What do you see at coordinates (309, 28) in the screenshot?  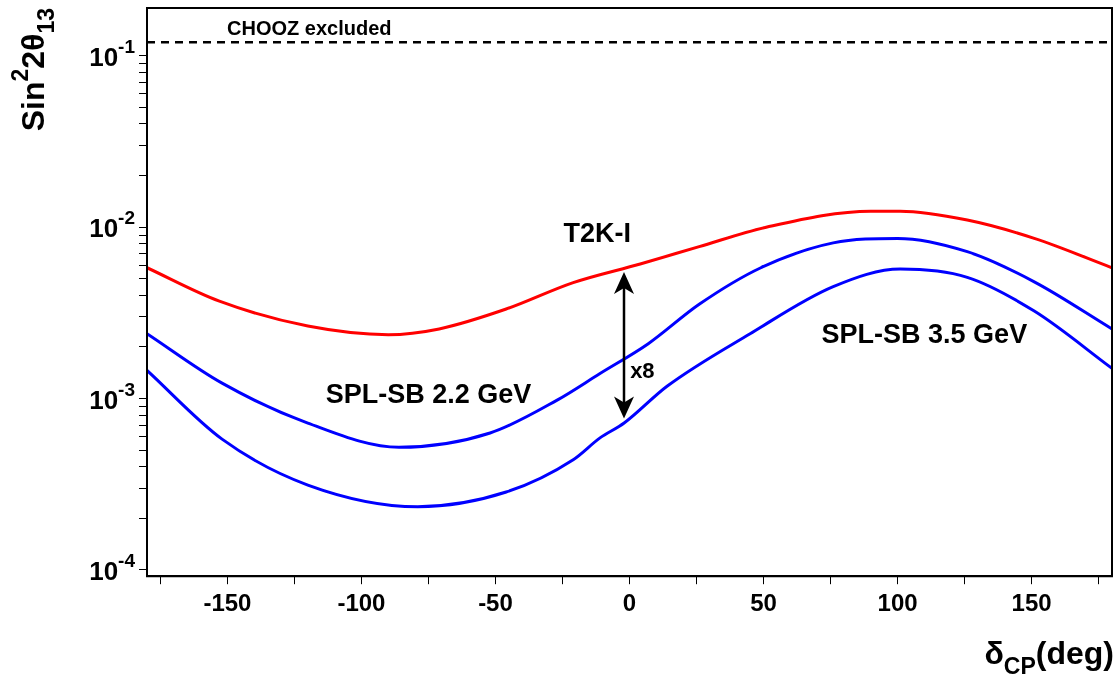 I see `ref-line-label: CHOOZ excluded` at bounding box center [309, 28].